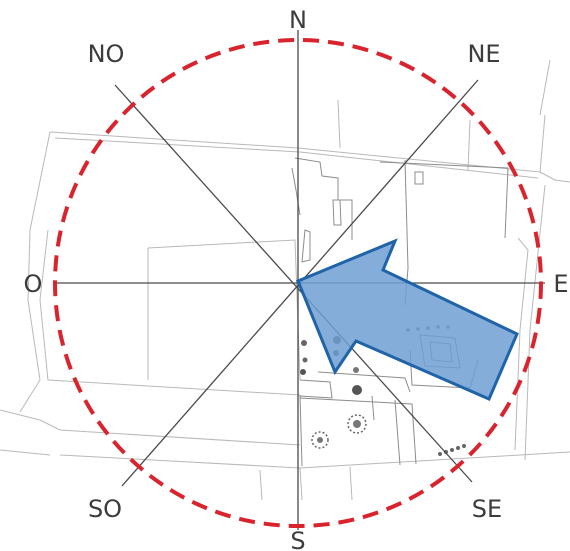  Describe the element at coordinates (106, 54) in the screenshot. I see `compass-label-northwest: NO` at that location.